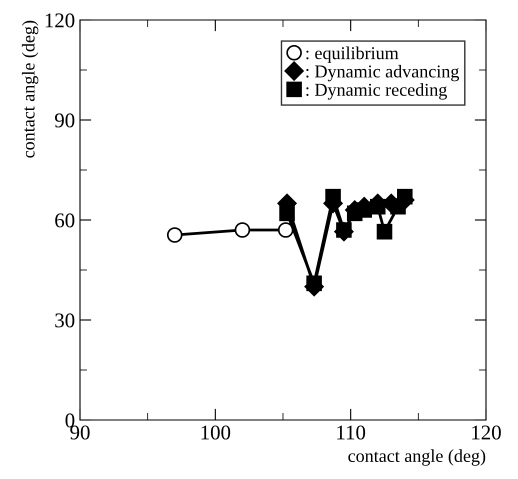 This screenshot has width=518, height=479. Describe the element at coordinates (417, 457) in the screenshot. I see `x-axis-title: contact angle (deg)` at that location.